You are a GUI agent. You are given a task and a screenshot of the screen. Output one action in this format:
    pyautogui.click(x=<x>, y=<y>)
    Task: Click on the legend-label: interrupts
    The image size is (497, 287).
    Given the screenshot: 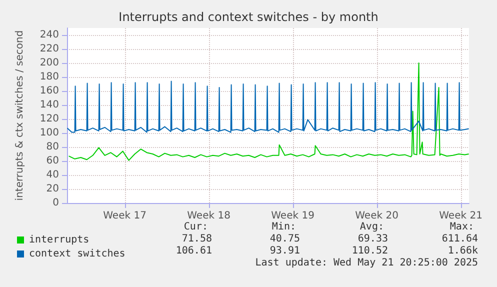 What is the action you would take?
    pyautogui.click(x=59, y=240)
    